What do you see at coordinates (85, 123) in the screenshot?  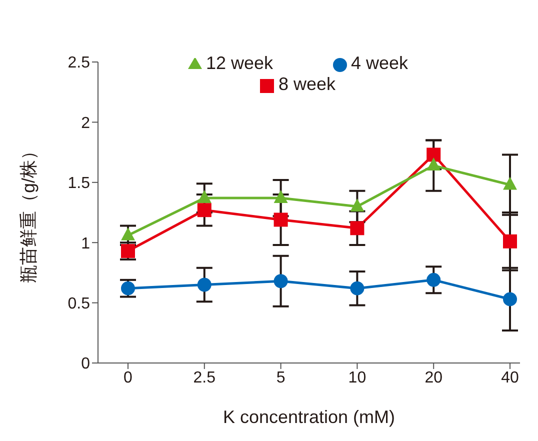 I see `y-tick-label: 2` at bounding box center [85, 123].